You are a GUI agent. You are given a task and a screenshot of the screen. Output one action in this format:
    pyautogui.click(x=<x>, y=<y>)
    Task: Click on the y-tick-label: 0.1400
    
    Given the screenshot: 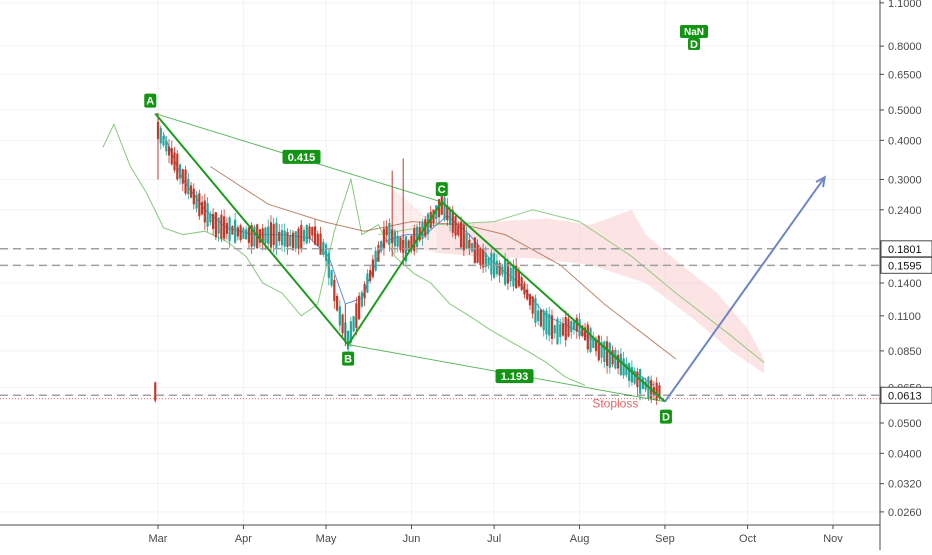 What is the action you would take?
    pyautogui.click(x=905, y=284)
    